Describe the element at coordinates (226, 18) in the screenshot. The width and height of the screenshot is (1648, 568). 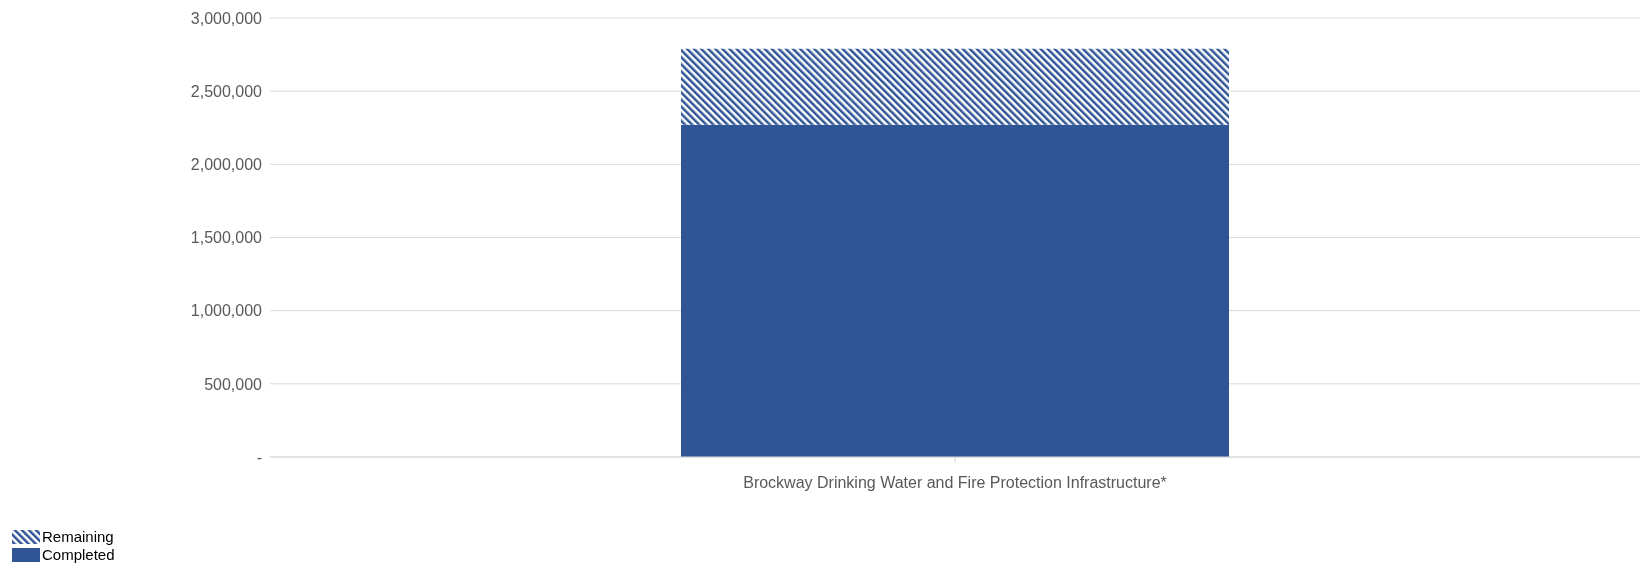
I see `y-tick-label: 3,000,000` at that location.